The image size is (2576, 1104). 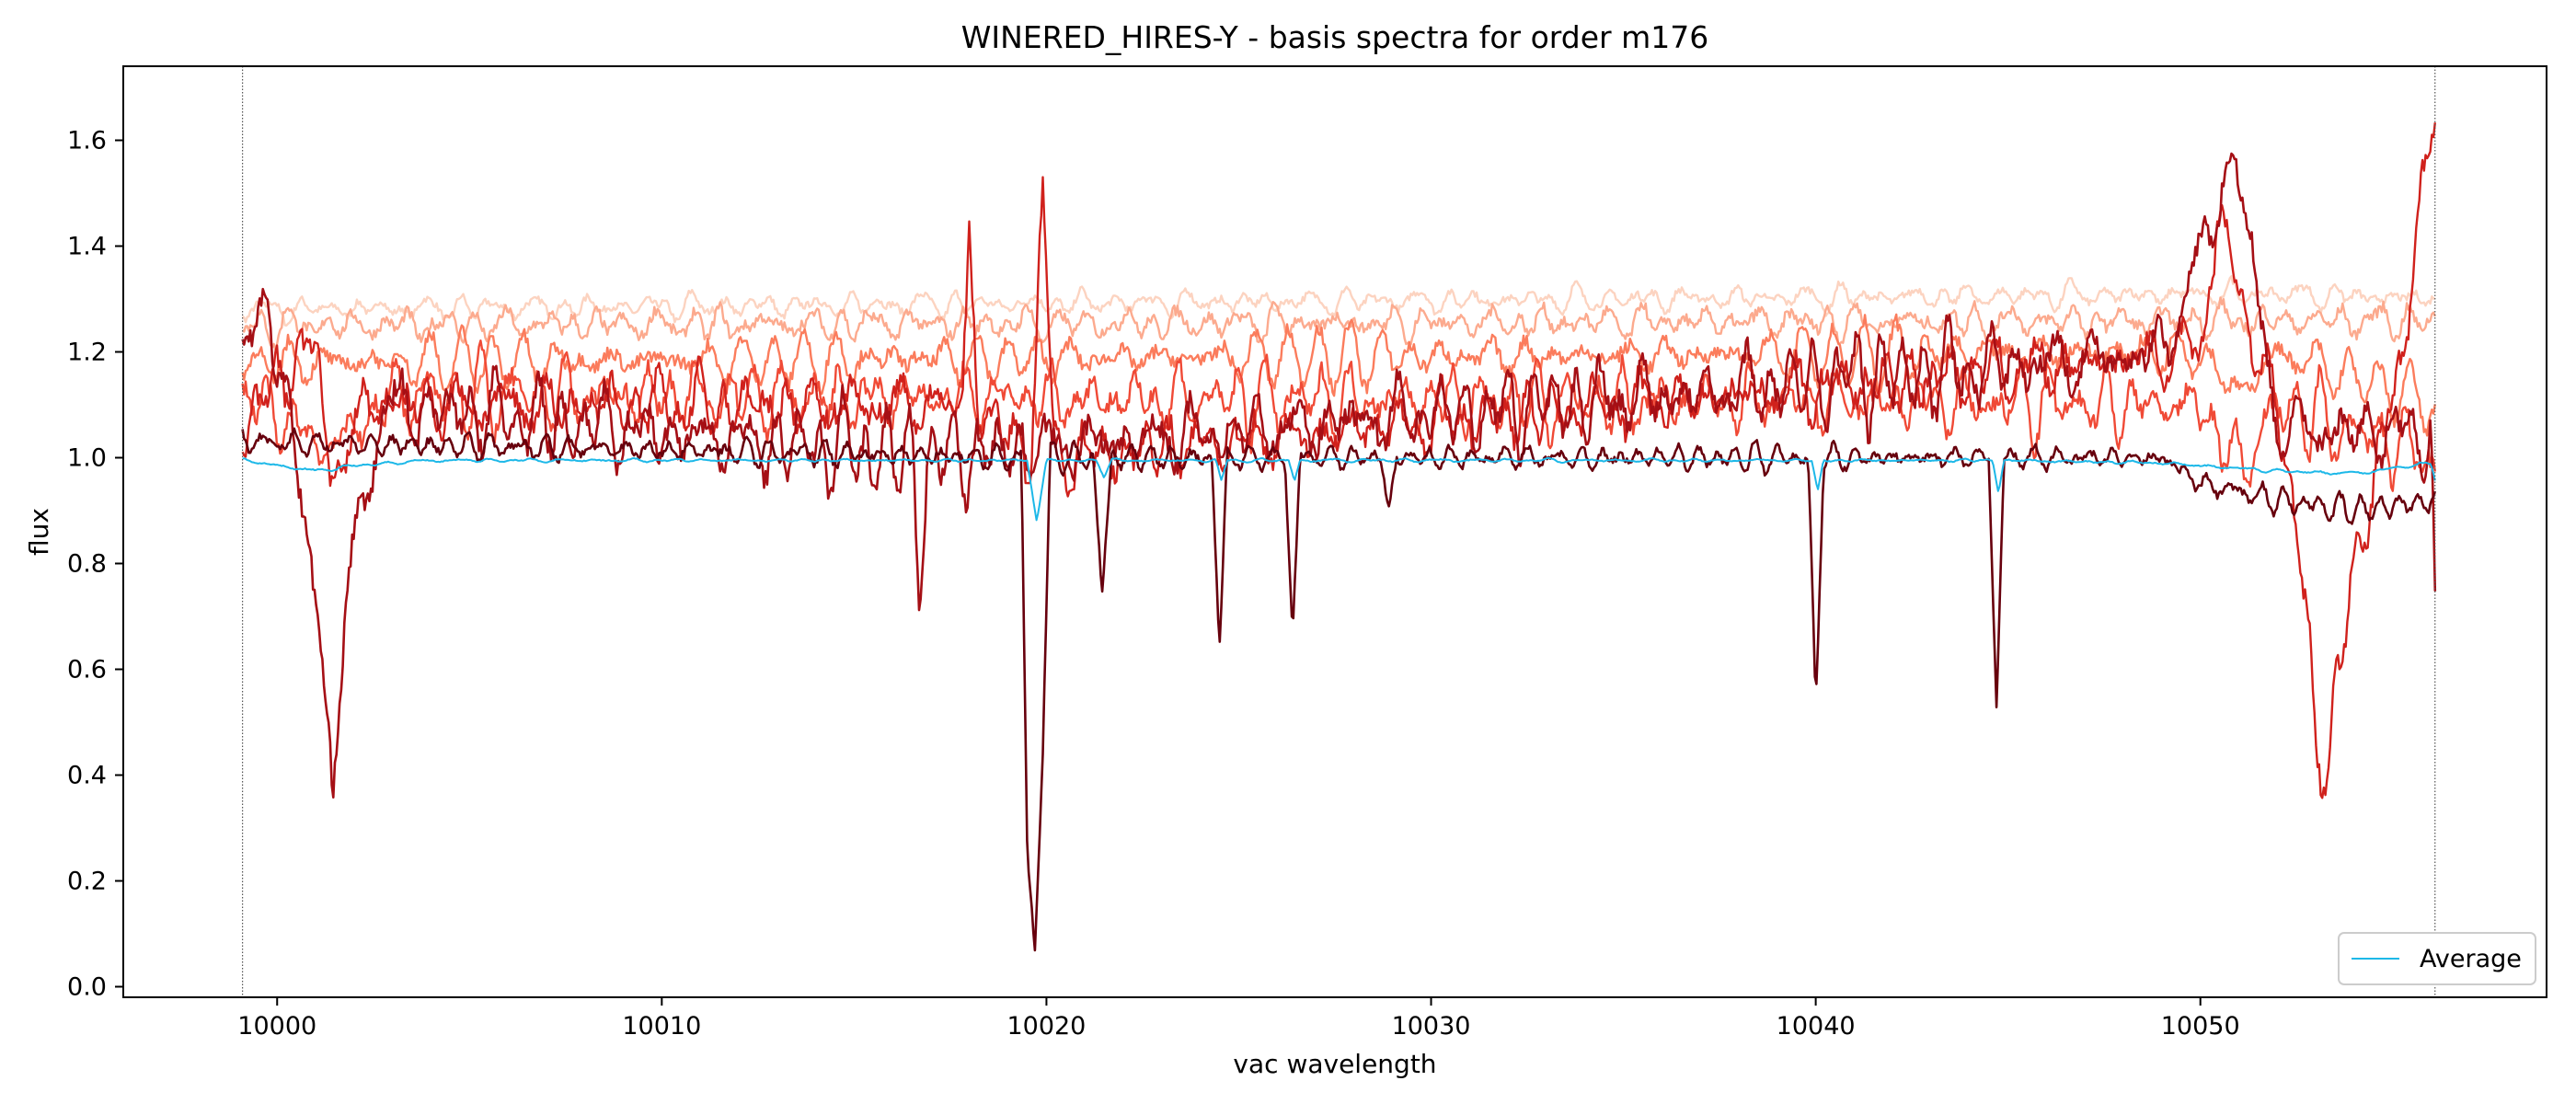 I want to click on x-tick-label: 10020, so click(x=1046, y=1026).